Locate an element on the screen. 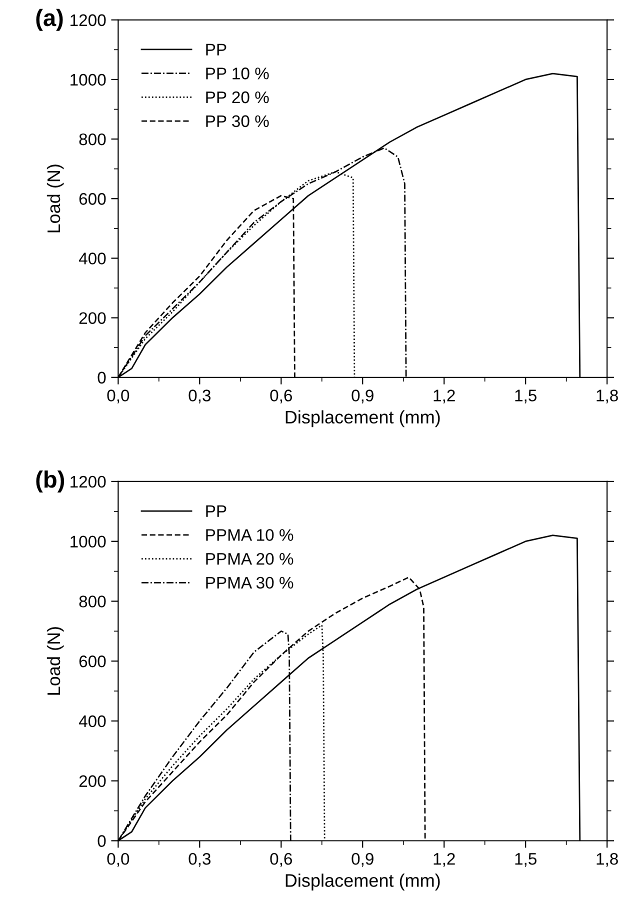 This screenshot has width=622, height=905. legend-label: PP 30 % is located at coordinates (237, 121).